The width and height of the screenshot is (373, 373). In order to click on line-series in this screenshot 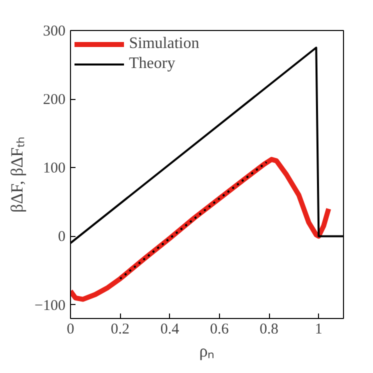, I will do `click(193, 220)`.